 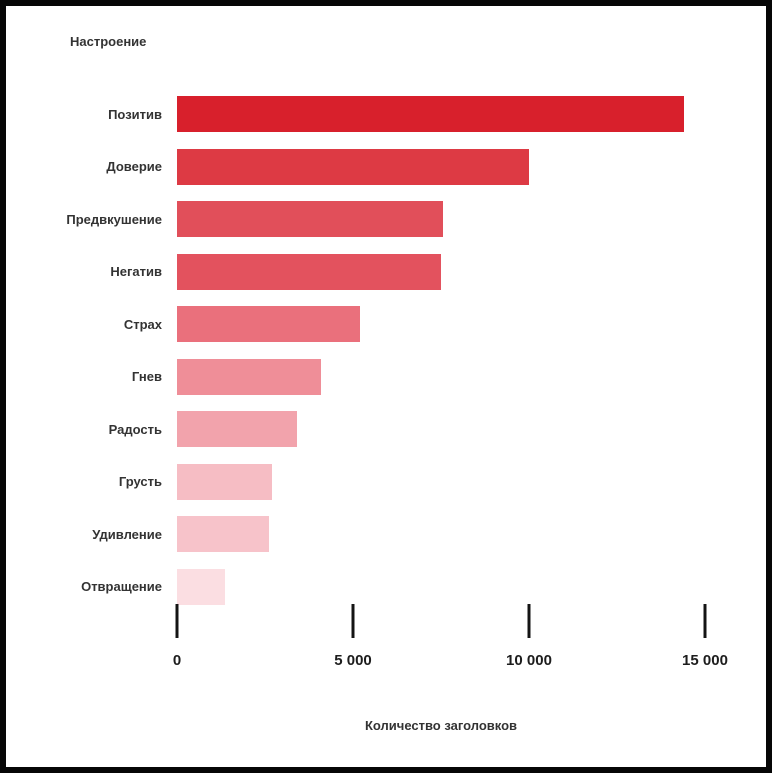 What do you see at coordinates (135, 114) in the screenshot?
I see `category-label: Позитив` at bounding box center [135, 114].